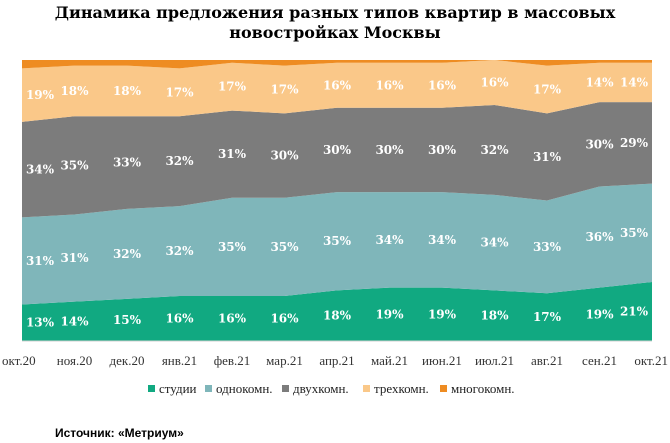 The height and width of the screenshot is (443, 670). Describe the element at coordinates (232, 360) in the screenshot. I see `x-tick-label: фев.21` at that location.